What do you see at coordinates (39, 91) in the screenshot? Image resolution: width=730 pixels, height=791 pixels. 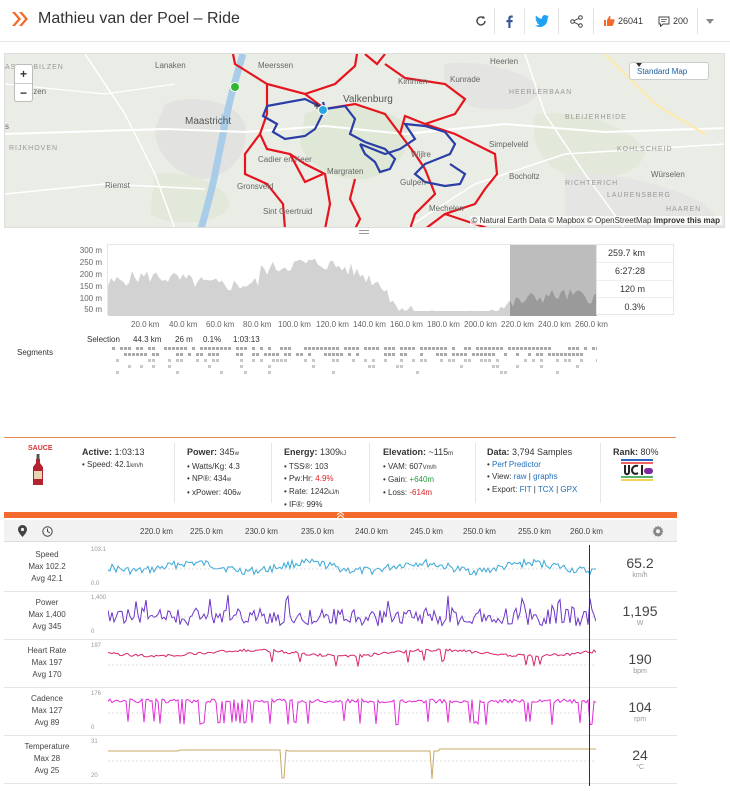 I see `map-label: Izen` at bounding box center [39, 91].